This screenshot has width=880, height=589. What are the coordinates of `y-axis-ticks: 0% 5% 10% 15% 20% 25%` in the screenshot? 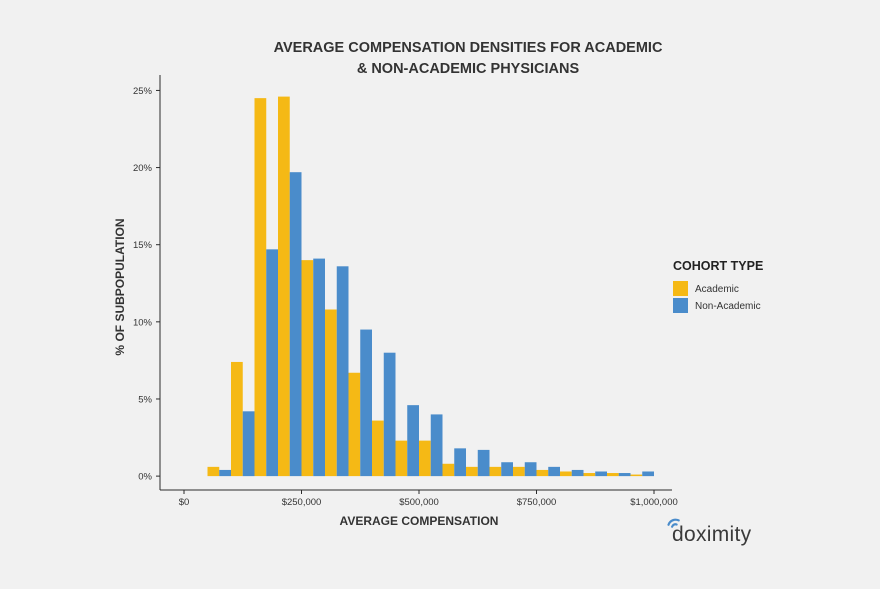 It's located at (146, 284).